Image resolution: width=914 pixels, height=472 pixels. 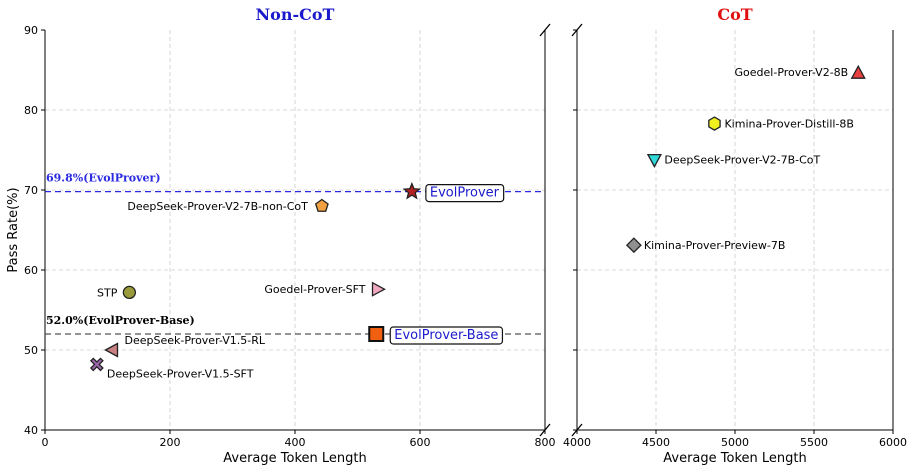 I want to click on y-tick-label: 60, so click(x=31, y=270).